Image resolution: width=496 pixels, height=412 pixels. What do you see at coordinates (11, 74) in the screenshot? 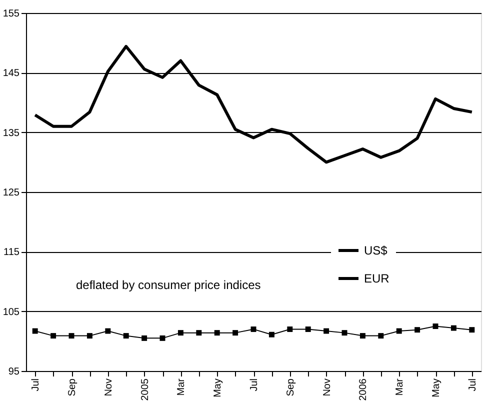
I see `y-tick-label: 145` at bounding box center [11, 74].